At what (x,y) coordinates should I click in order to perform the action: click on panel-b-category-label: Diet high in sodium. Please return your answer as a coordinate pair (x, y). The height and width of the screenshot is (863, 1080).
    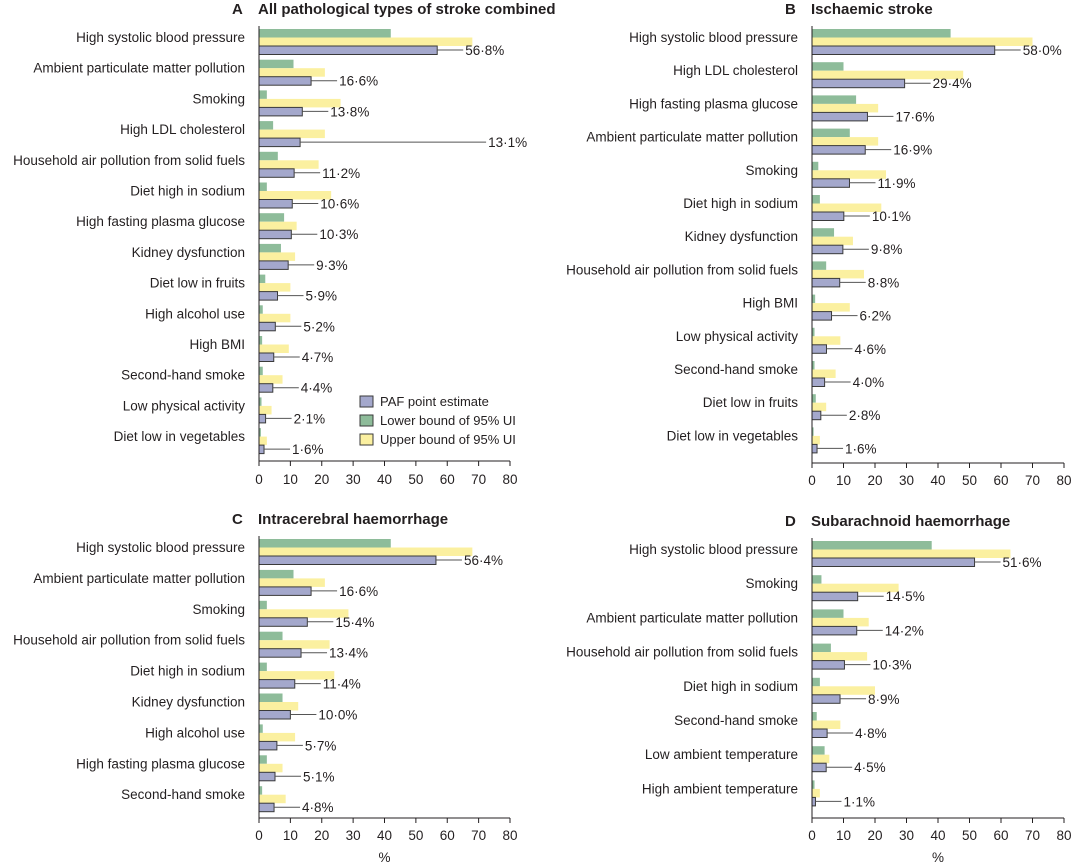
    Looking at the image, I should click on (740, 203).